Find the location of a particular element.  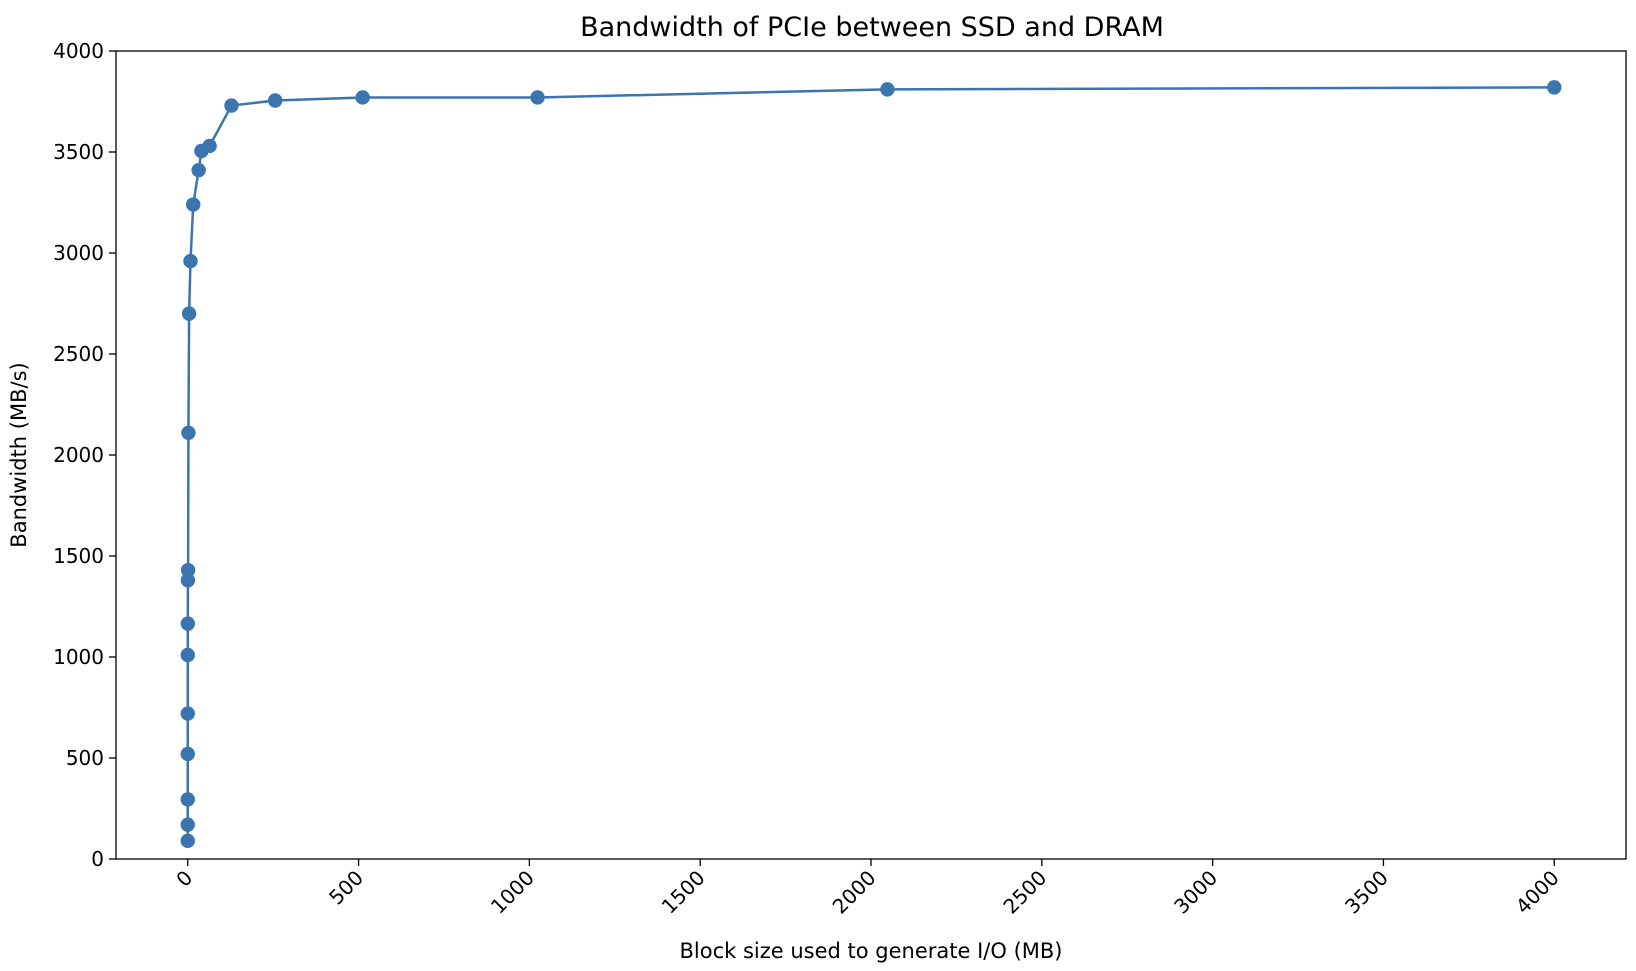

y-tick-label: 3500 is located at coordinates (78, 152).